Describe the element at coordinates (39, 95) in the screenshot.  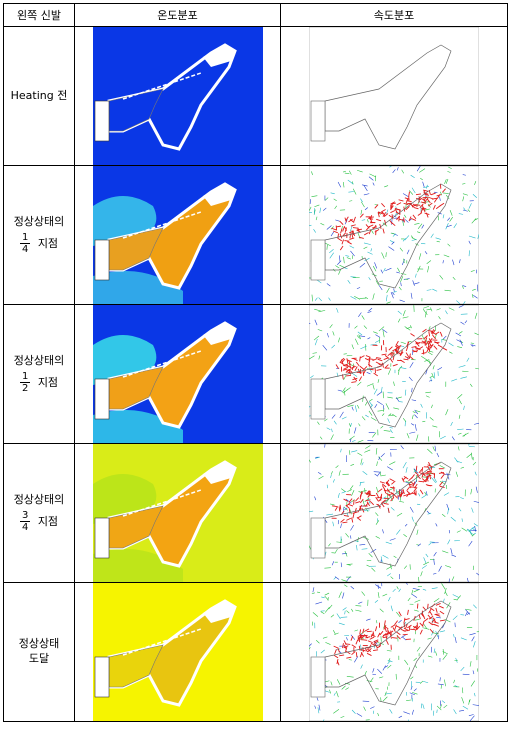
I see `row-label-text: Heating 전` at that location.